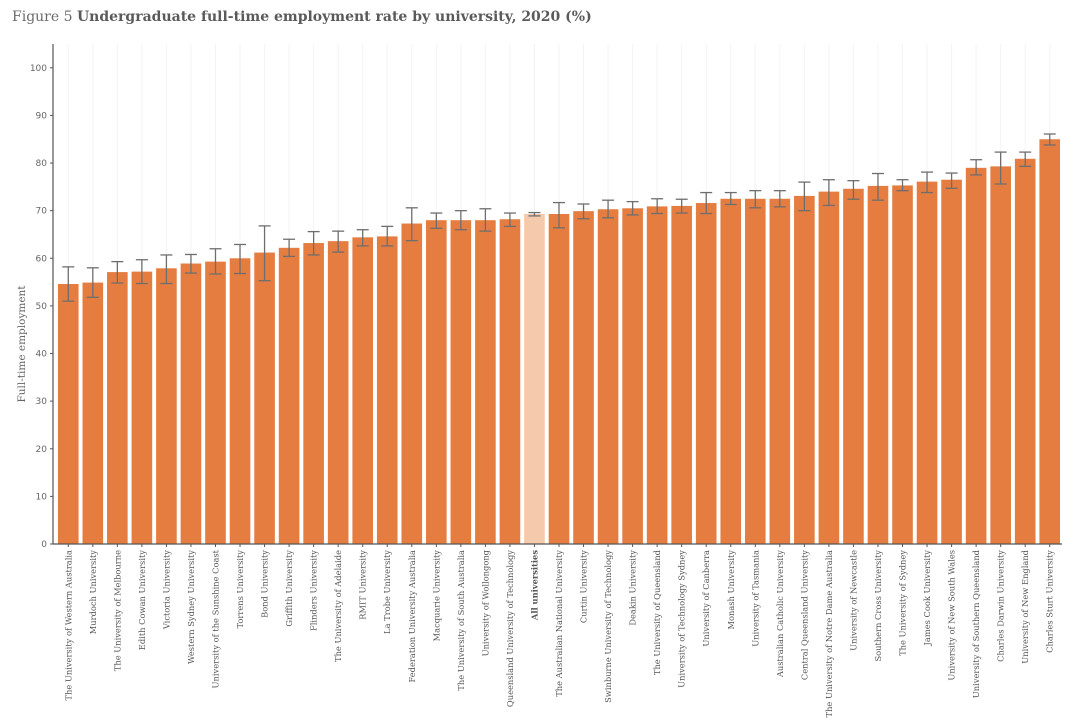 The width and height of the screenshot is (1080, 723). I want to click on y-tick-label: 70, so click(42, 212).